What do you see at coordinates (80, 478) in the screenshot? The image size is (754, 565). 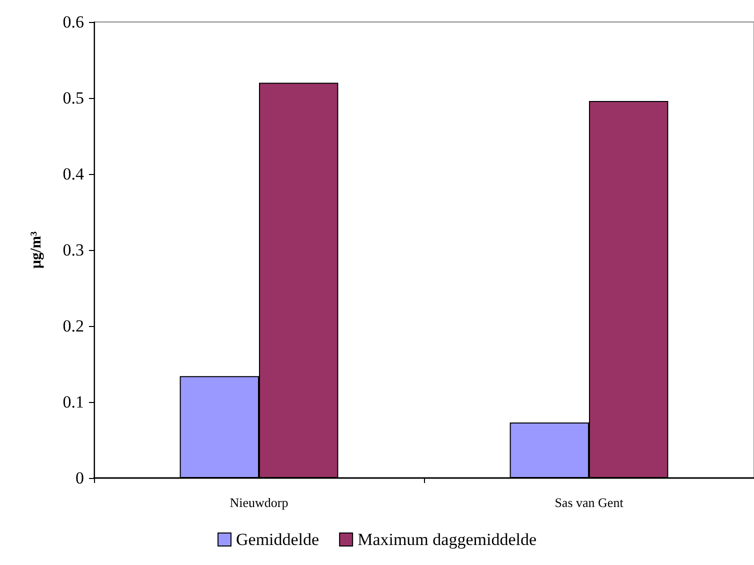 I see `y-tick-label: 0` at bounding box center [80, 478].